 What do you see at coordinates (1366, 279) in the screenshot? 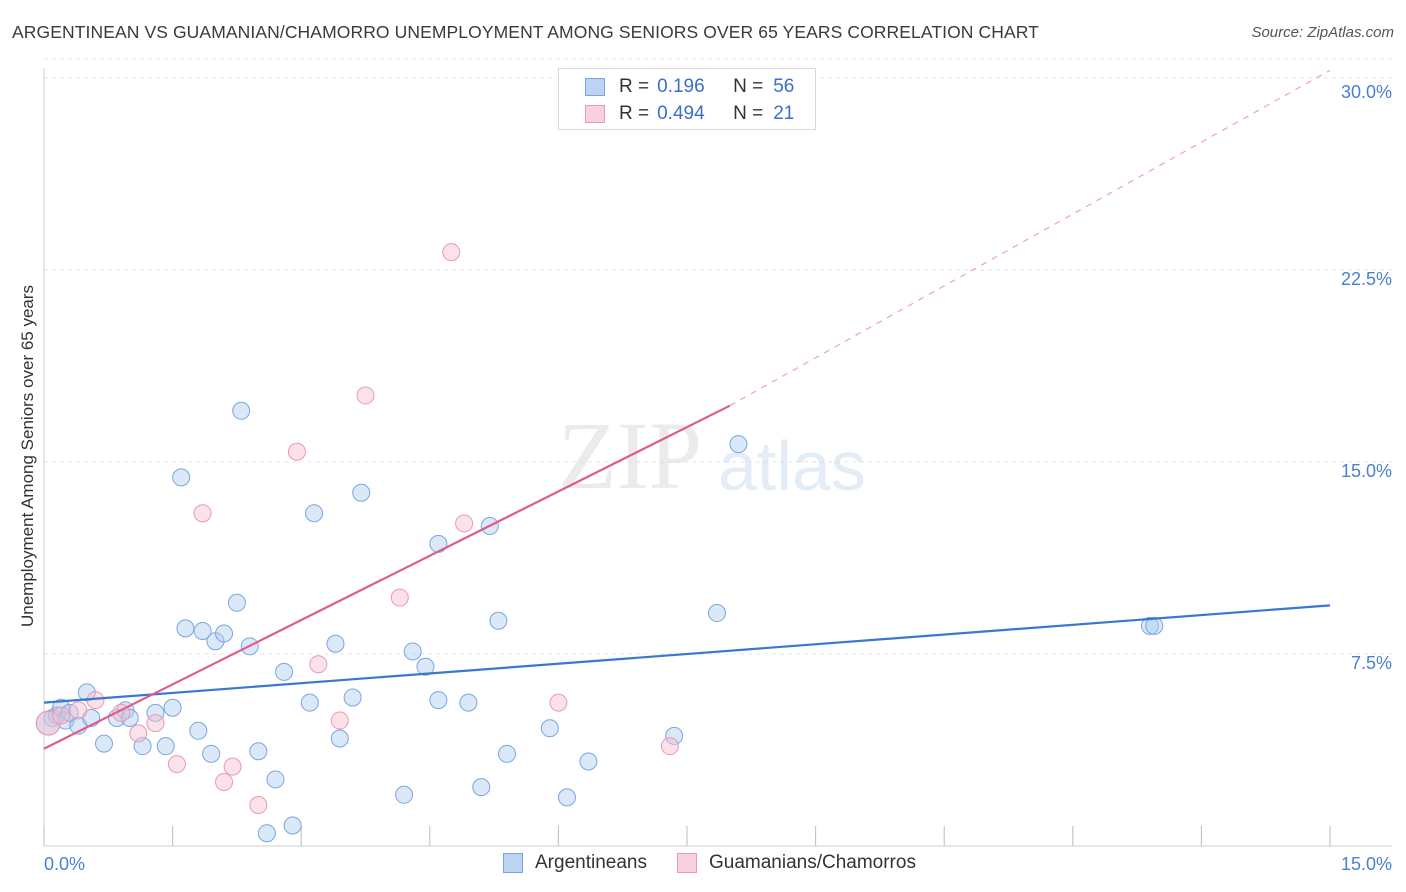
I see `y-tick-label-2: 22.5%` at bounding box center [1366, 279].